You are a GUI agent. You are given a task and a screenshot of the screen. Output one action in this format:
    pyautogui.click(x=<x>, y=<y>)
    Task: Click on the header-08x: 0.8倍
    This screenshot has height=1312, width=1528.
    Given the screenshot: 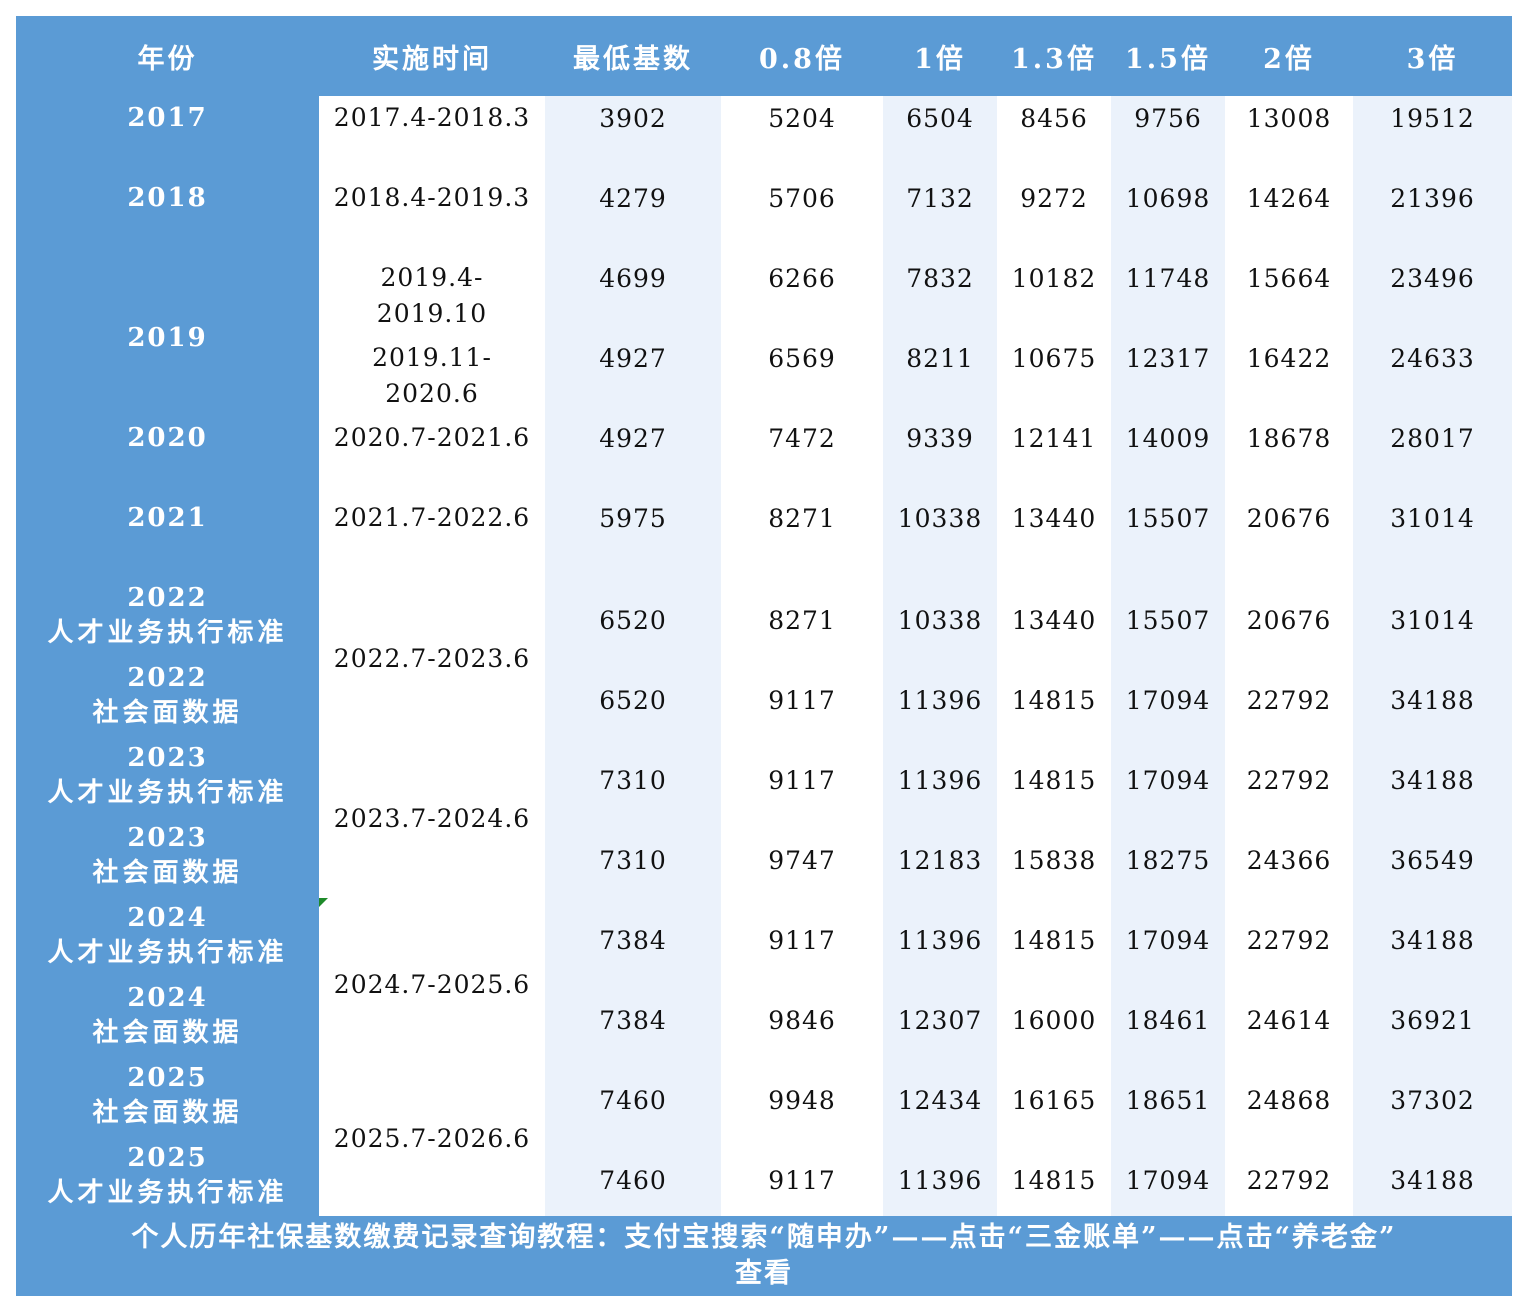 What is the action you would take?
    pyautogui.click(x=802, y=56)
    